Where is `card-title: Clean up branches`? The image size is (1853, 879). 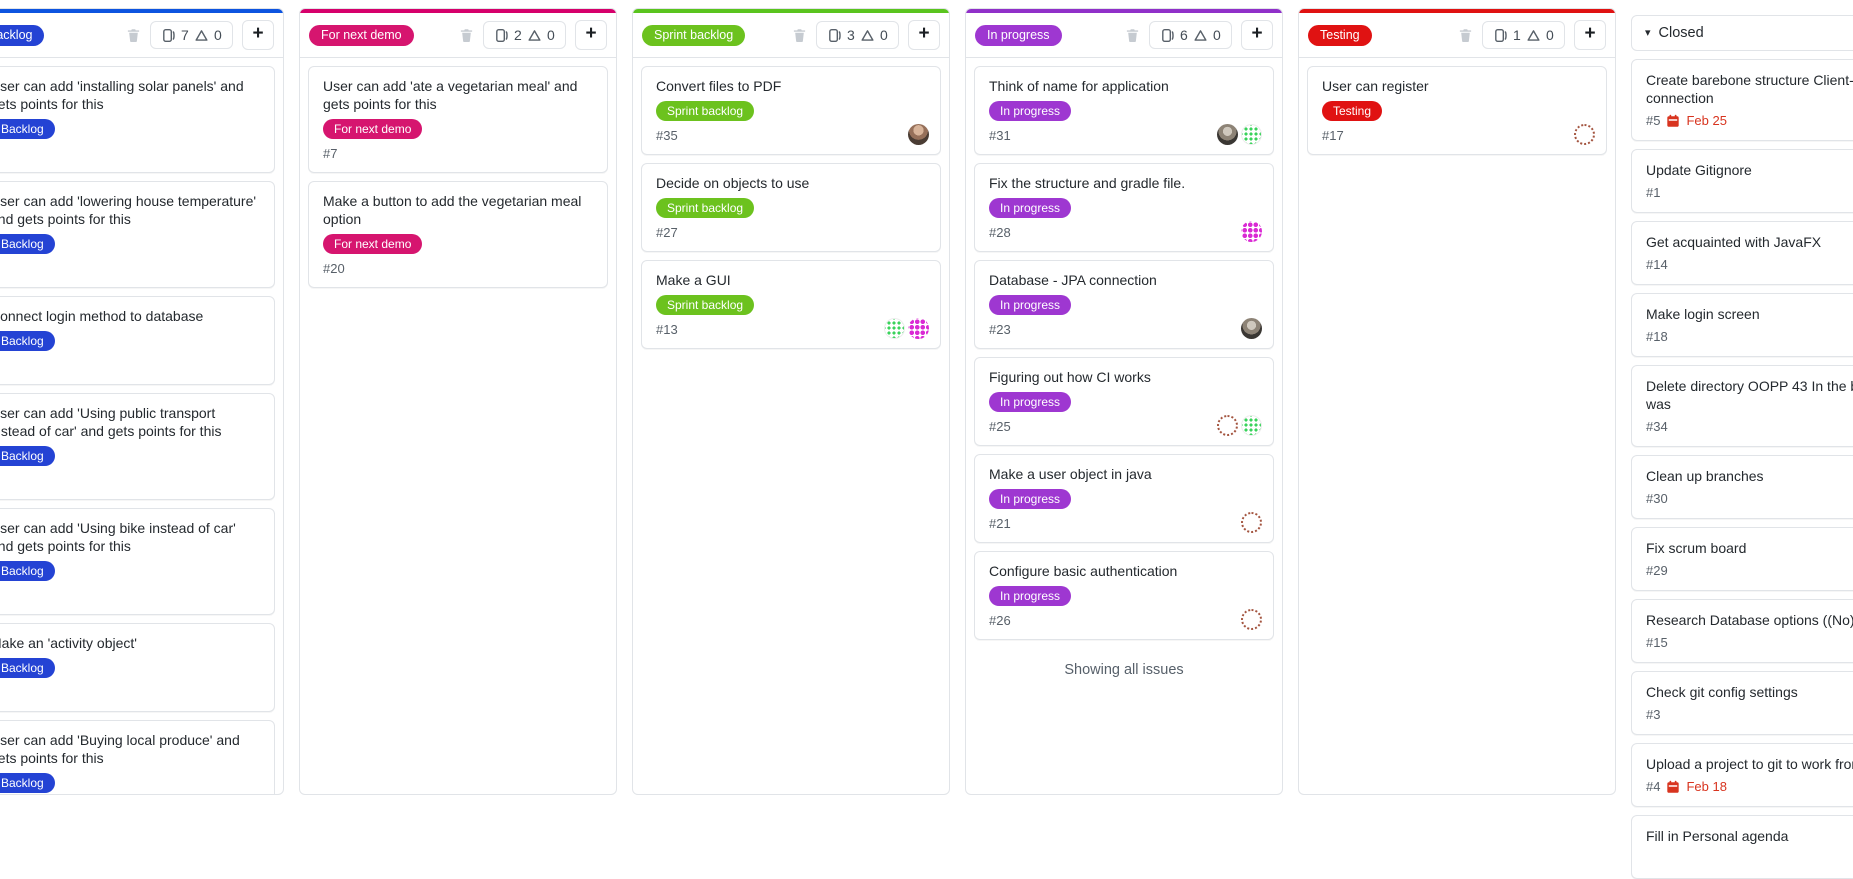
card-title: Clean up branches is located at coordinates (1705, 476).